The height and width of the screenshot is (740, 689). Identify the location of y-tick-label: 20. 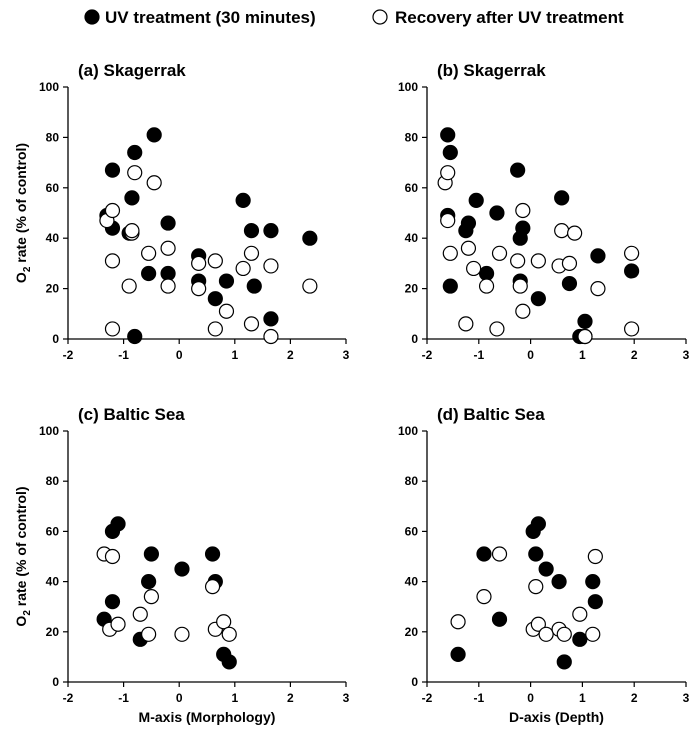
(53, 289).